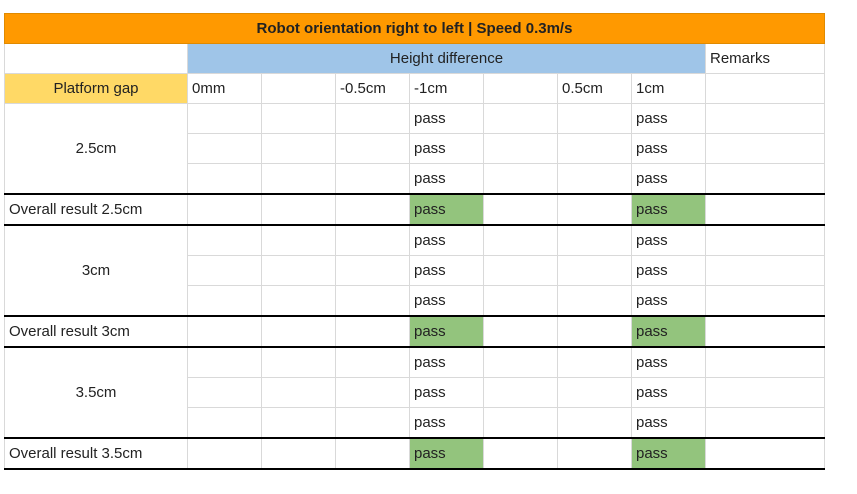  Describe the element at coordinates (96, 453) in the screenshot. I see `overall-result-label: Overall result 3.5cm` at that location.